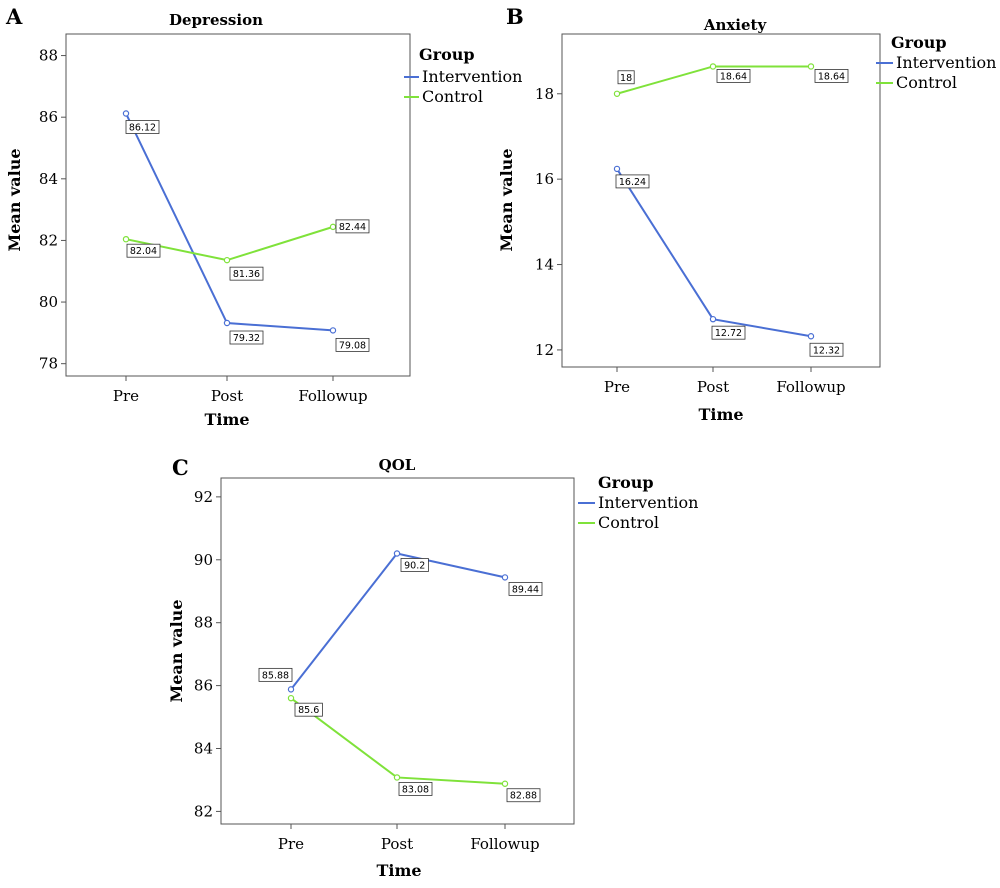 The width and height of the screenshot is (1000, 888). I want to click on chart-title: Depression, so click(216, 20).